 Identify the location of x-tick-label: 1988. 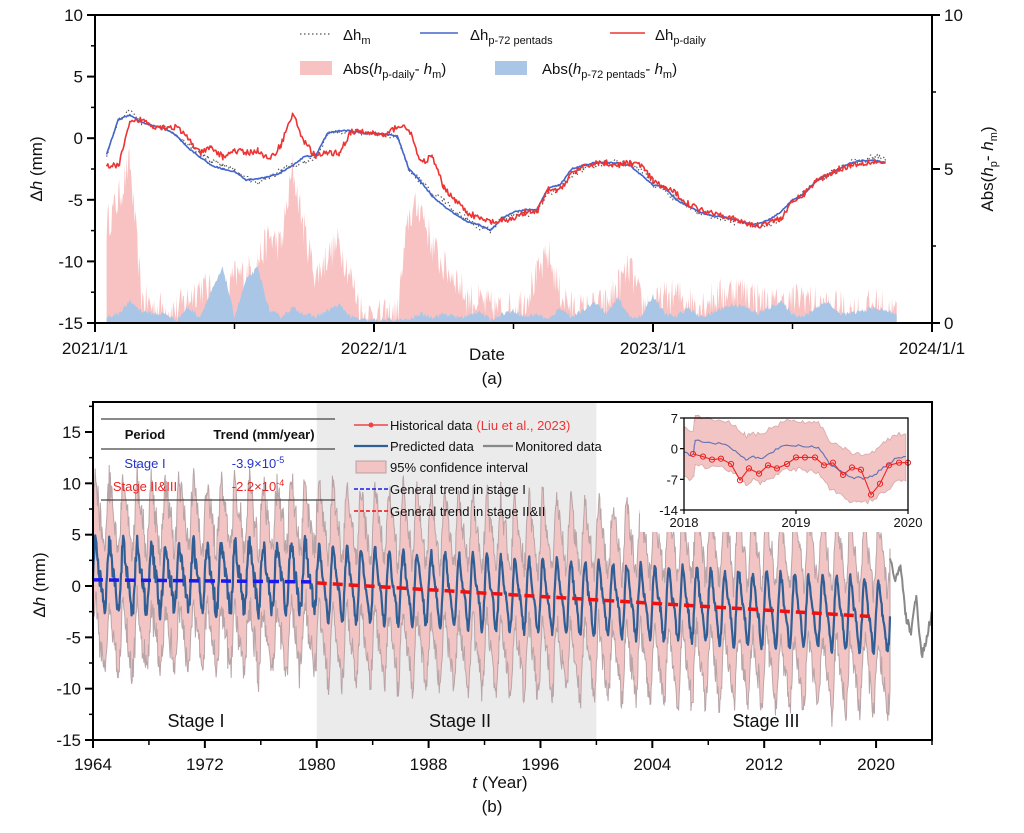
(429, 764).